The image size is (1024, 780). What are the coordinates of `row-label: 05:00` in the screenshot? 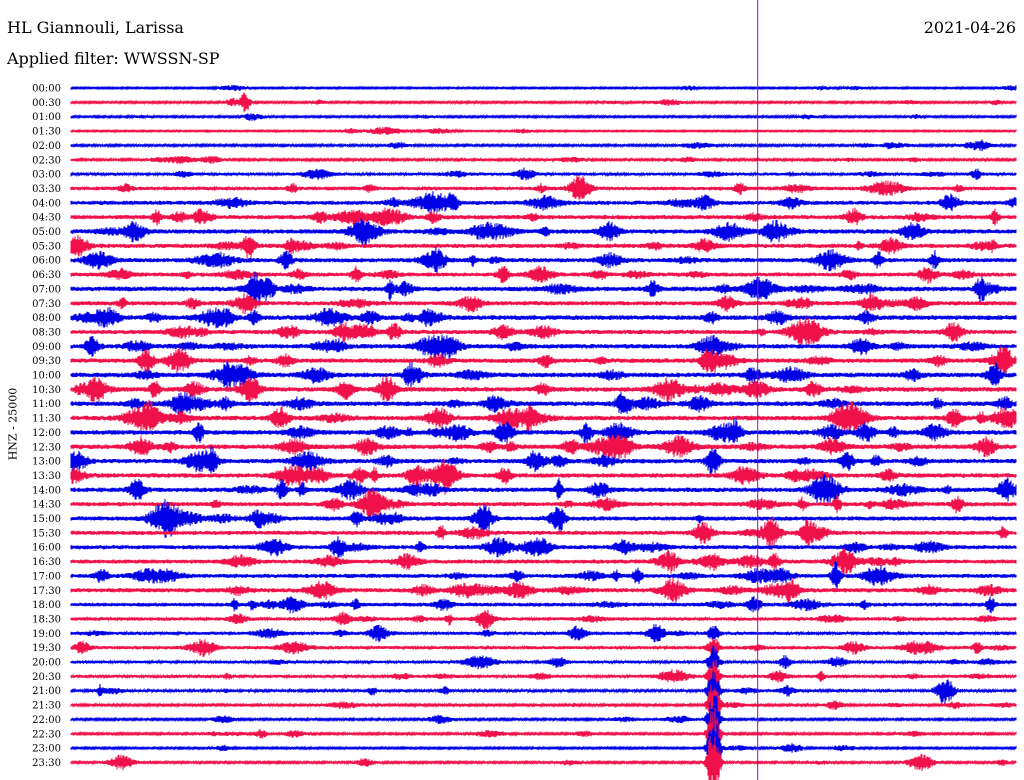 It's located at (46, 232).